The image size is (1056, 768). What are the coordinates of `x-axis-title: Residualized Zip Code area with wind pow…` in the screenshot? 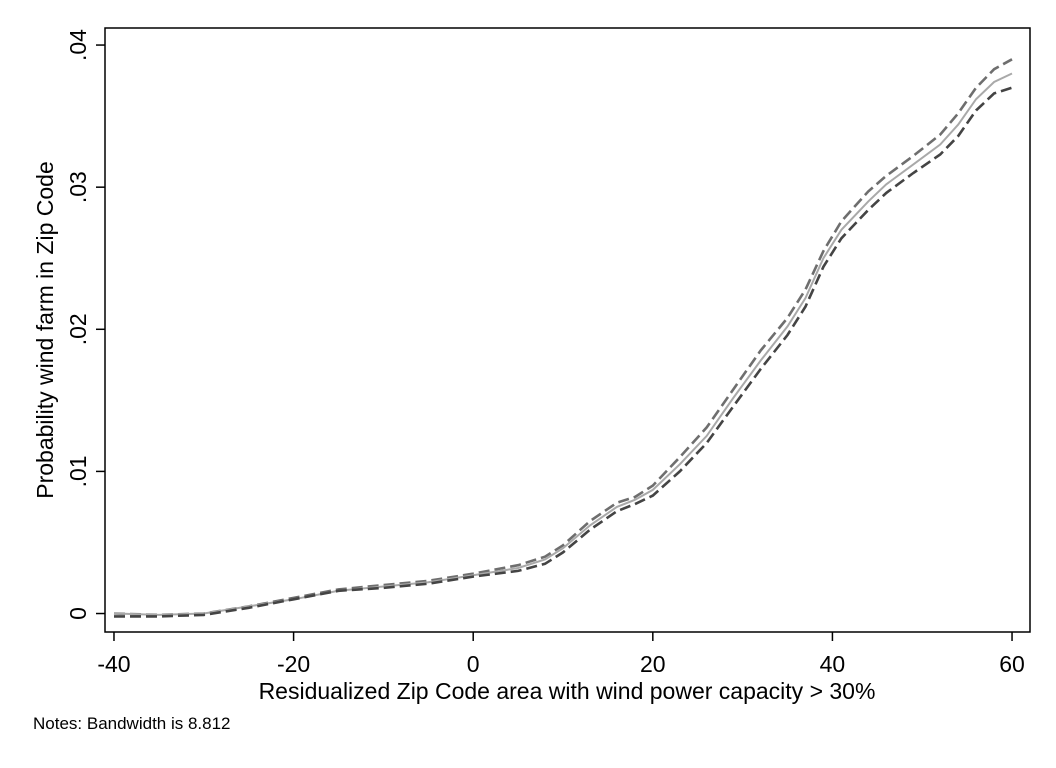 It's located at (567, 691).